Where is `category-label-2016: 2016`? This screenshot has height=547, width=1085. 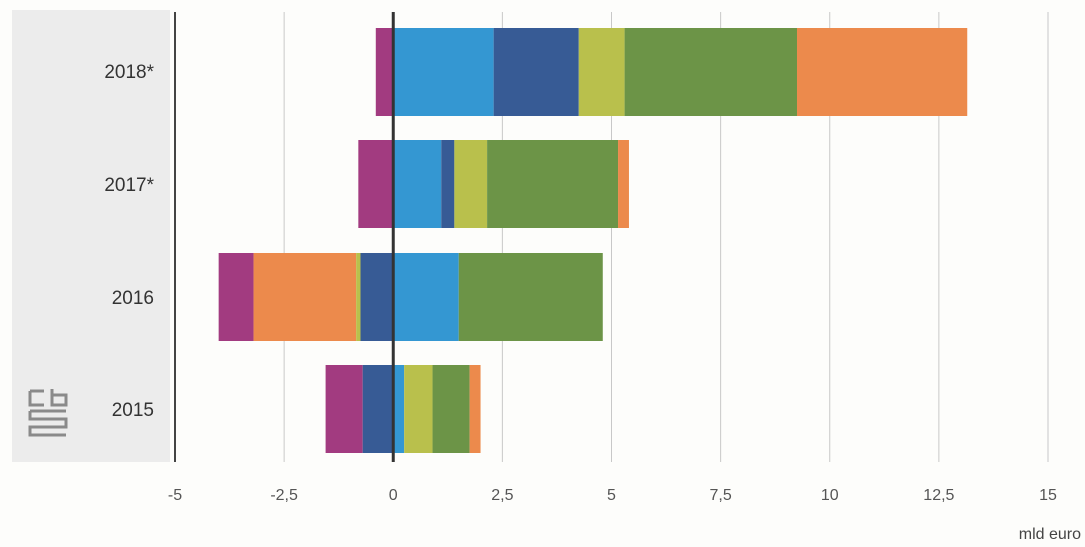 category-label-2016: 2016 is located at coordinates (132, 298).